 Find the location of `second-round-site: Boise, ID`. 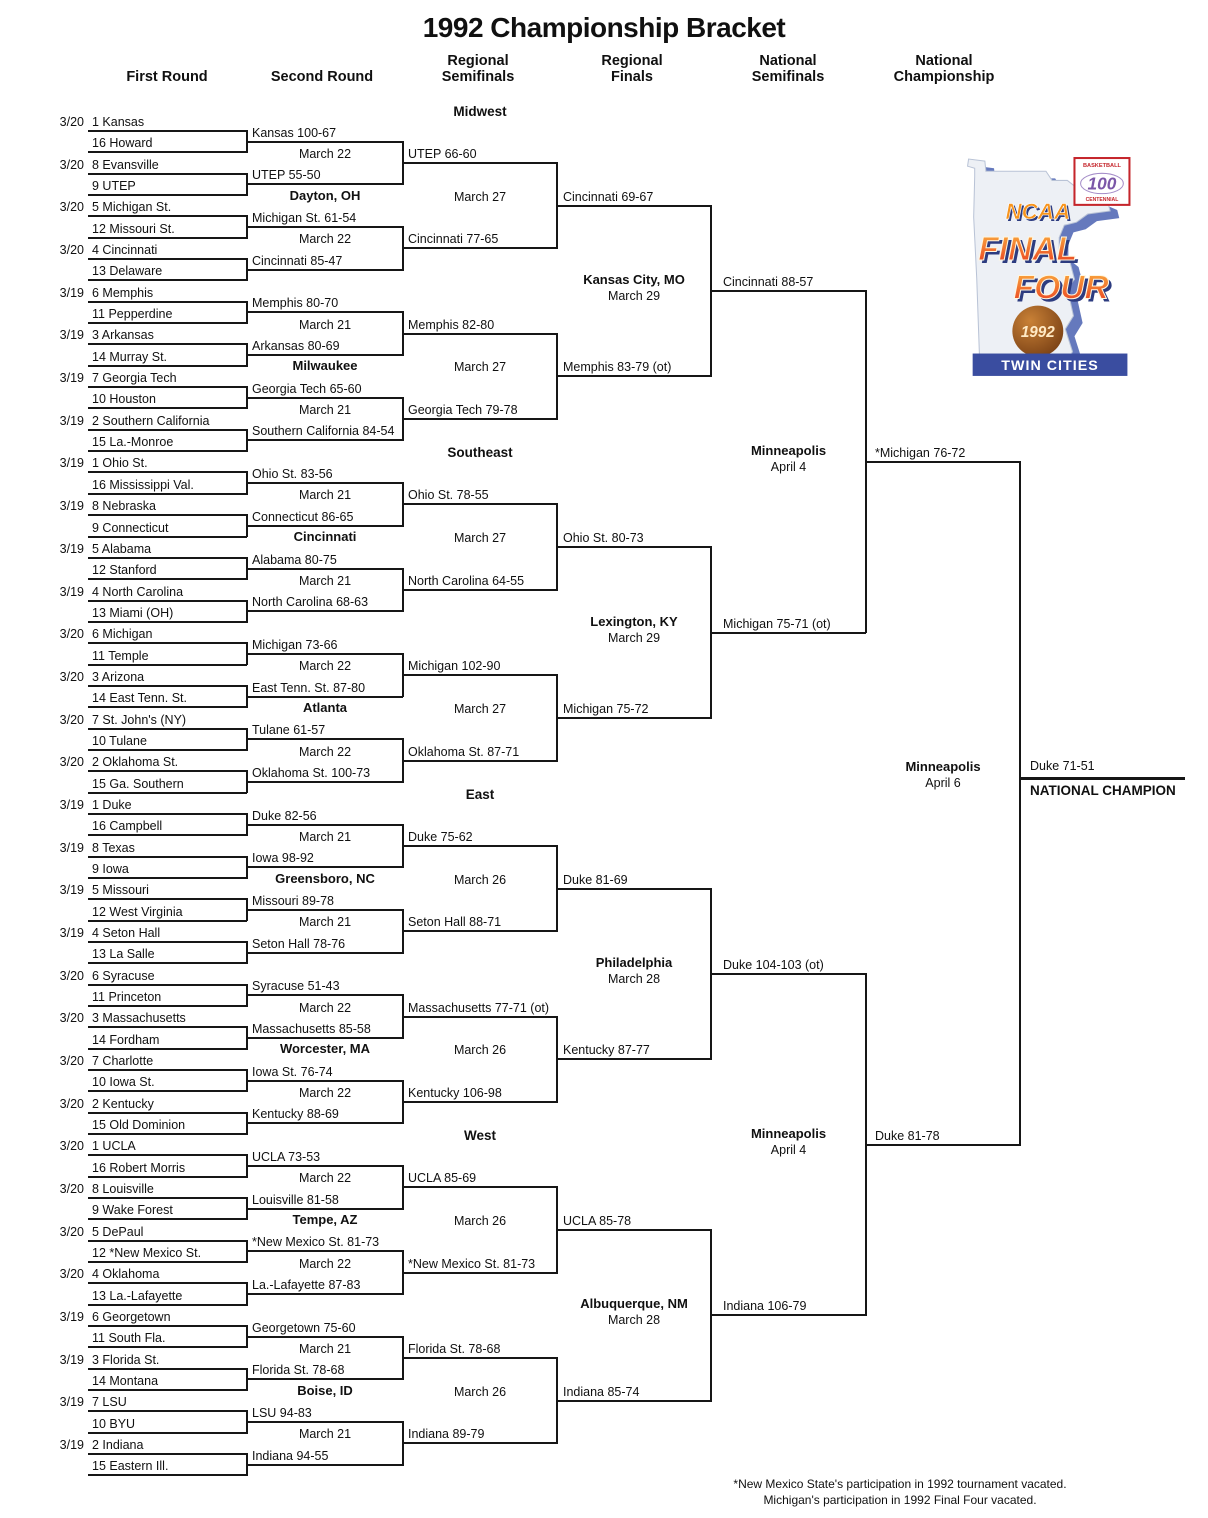

second-round-site: Boise, ID is located at coordinates (325, 1390).